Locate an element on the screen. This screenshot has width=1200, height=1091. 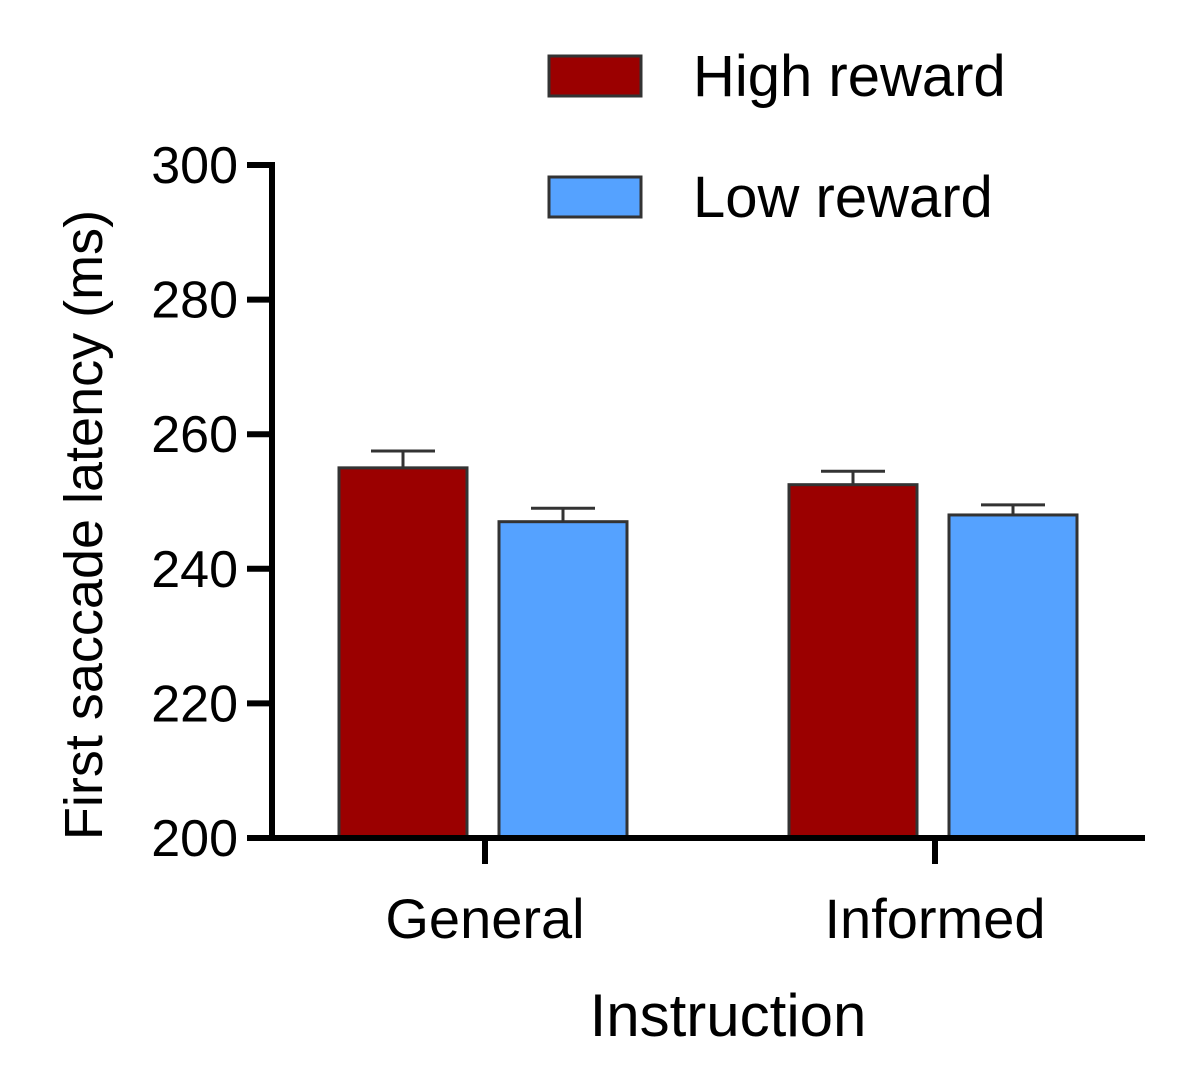
bar-informed-high-reward is located at coordinates (853, 661).